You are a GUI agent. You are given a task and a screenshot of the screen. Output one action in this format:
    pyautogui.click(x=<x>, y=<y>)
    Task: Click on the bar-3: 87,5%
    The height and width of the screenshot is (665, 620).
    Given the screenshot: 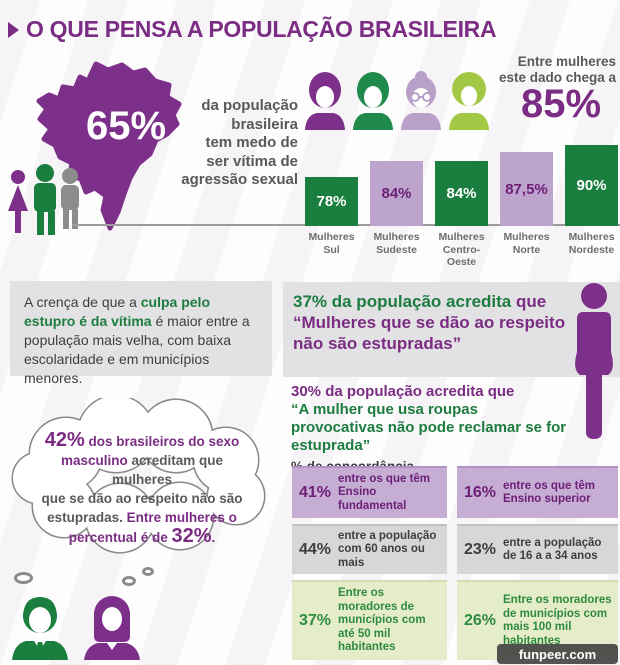 What is the action you would take?
    pyautogui.click(x=526, y=189)
    